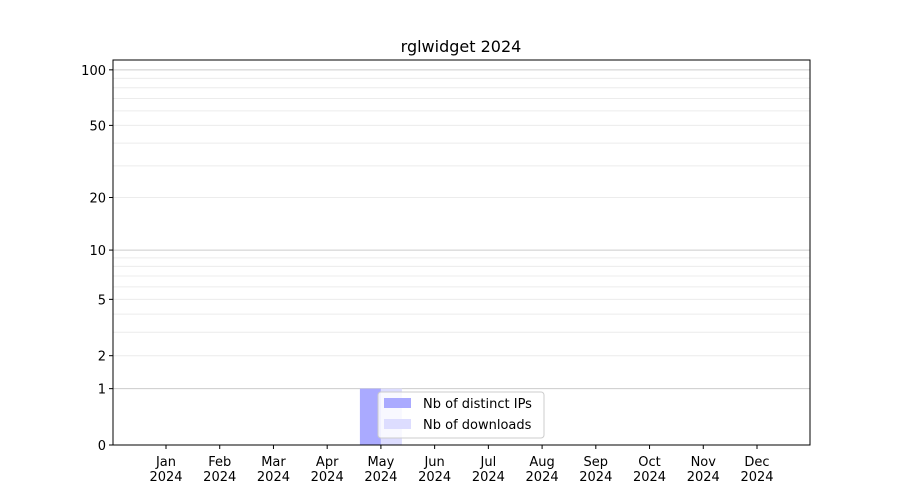 The image size is (900, 504). I want to click on x-tick-label: Apr 2024, so click(327, 470).